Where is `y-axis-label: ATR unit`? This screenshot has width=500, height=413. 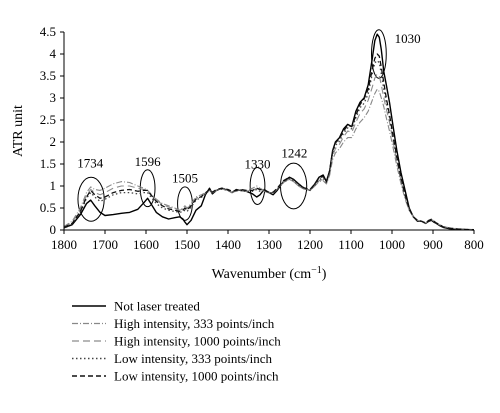
y-axis-label: ATR unit is located at coordinates (18, 131).